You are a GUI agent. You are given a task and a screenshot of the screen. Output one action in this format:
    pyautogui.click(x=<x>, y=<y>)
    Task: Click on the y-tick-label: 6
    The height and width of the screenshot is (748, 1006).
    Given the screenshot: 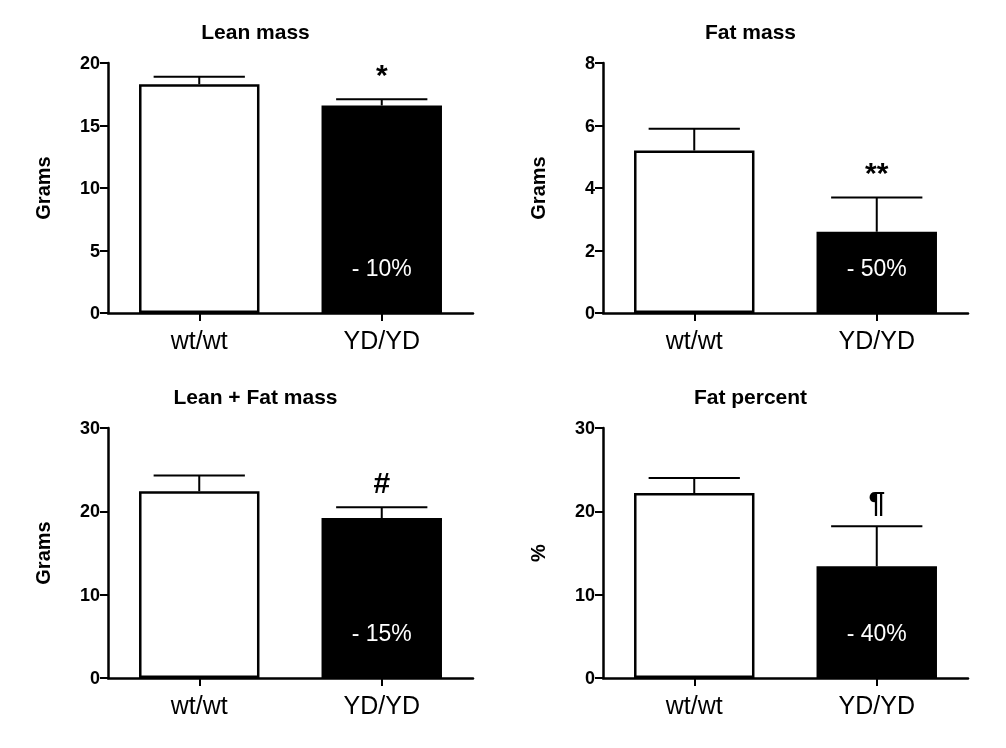 What is the action you would take?
    pyautogui.click(x=589, y=125)
    